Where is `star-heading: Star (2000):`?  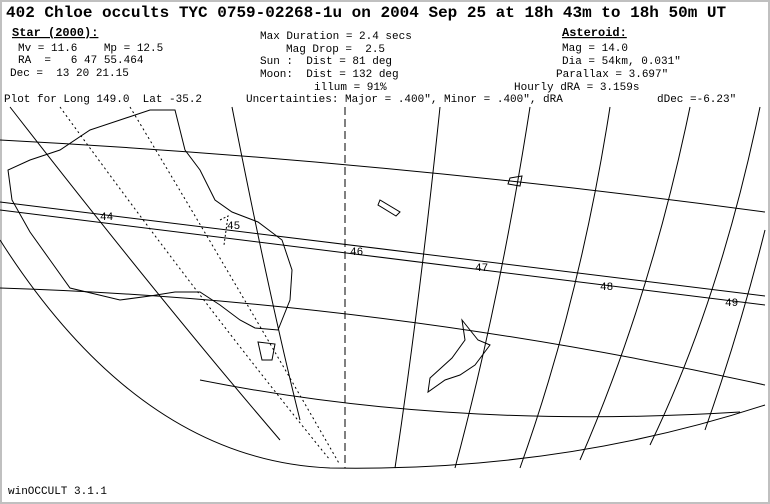
star-heading: Star (2000): is located at coordinates (55, 33).